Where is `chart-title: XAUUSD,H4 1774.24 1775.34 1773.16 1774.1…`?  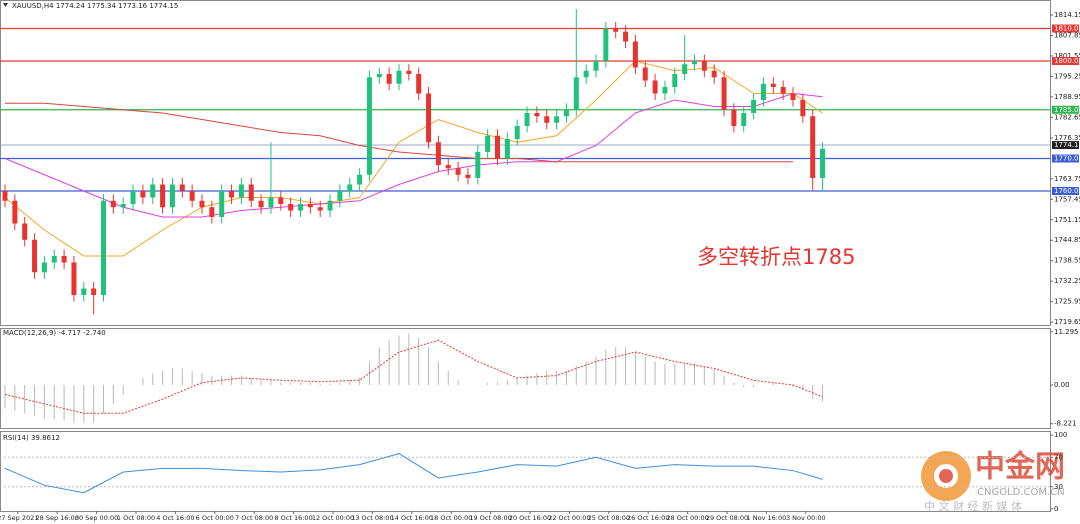
chart-title: XAUUSD,H4 1774.24 1775.34 1773.16 1774.1… is located at coordinates (95, 6).